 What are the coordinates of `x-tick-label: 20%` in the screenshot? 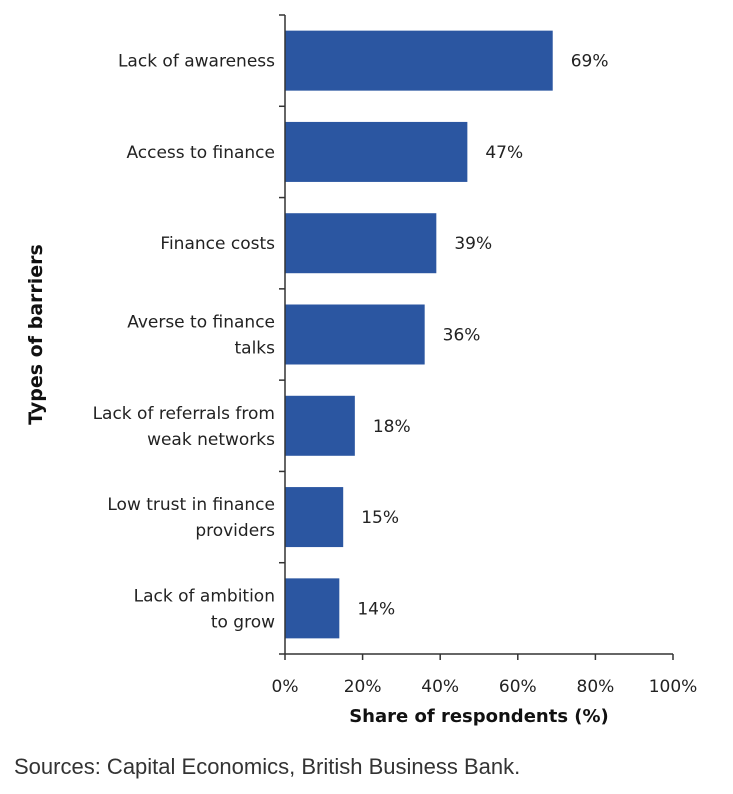 It's located at (363, 687).